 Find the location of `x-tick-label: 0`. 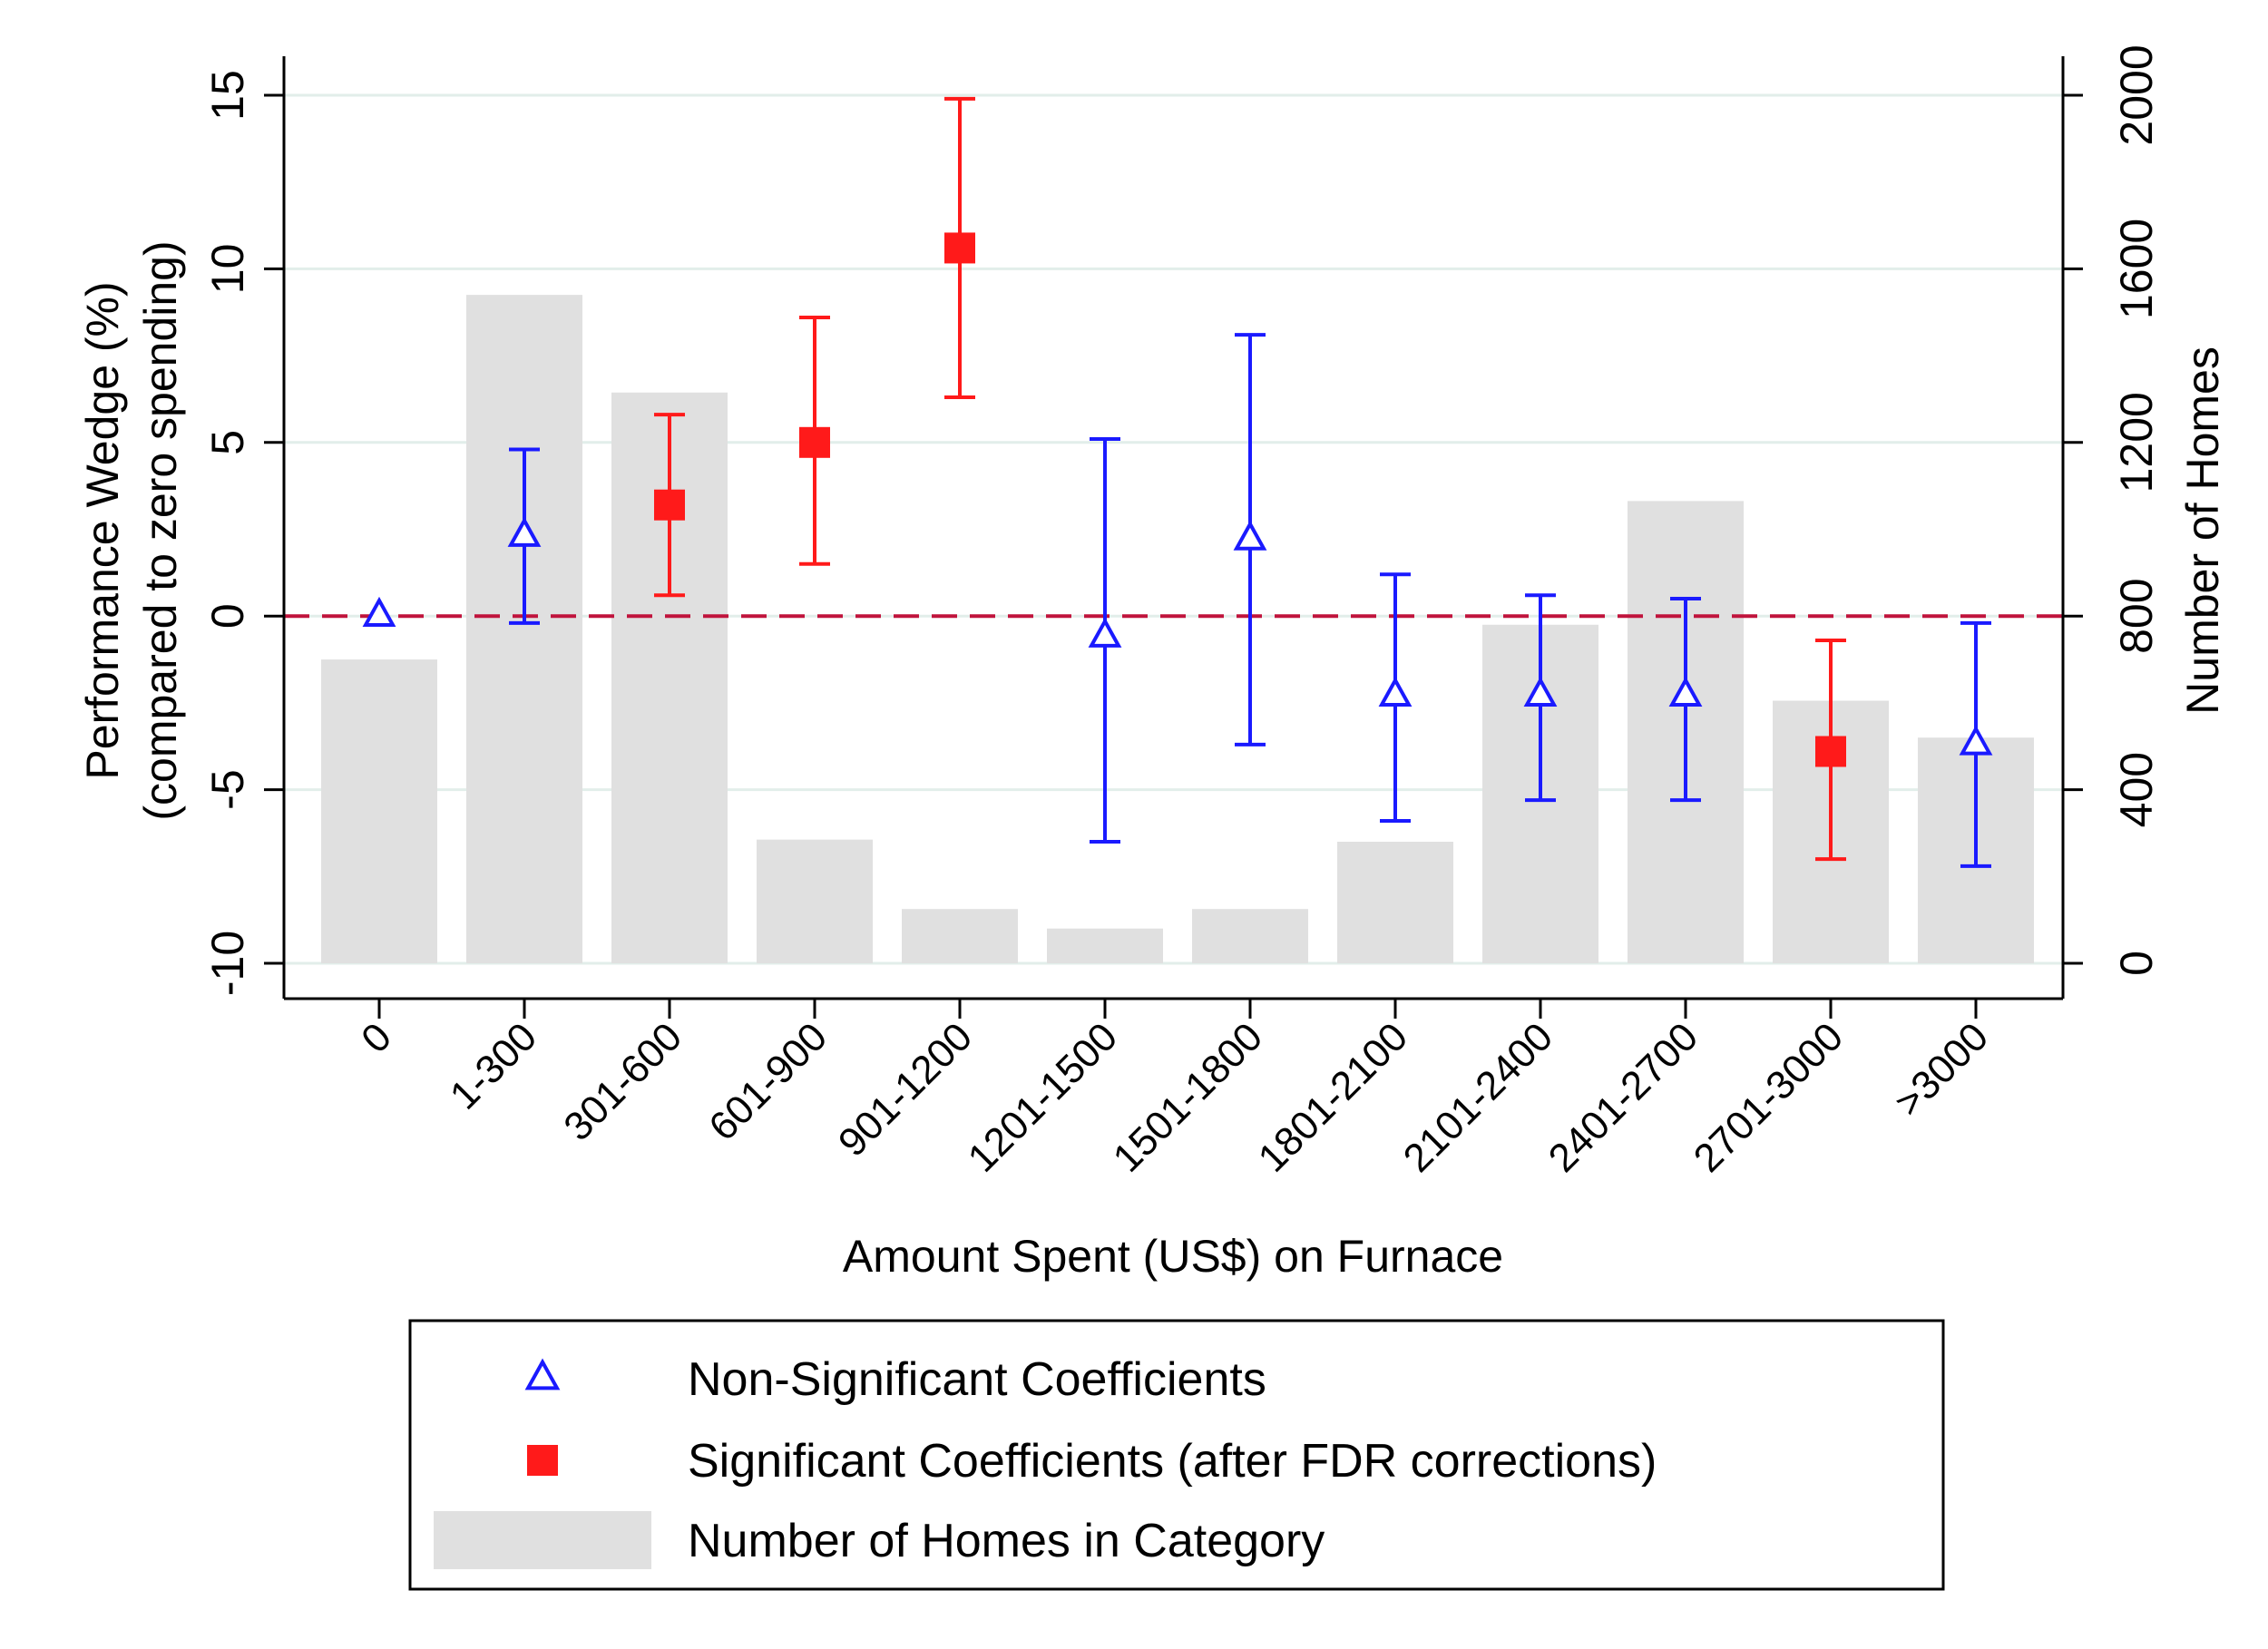

x-tick-label: 0 is located at coordinates (377, 1037).